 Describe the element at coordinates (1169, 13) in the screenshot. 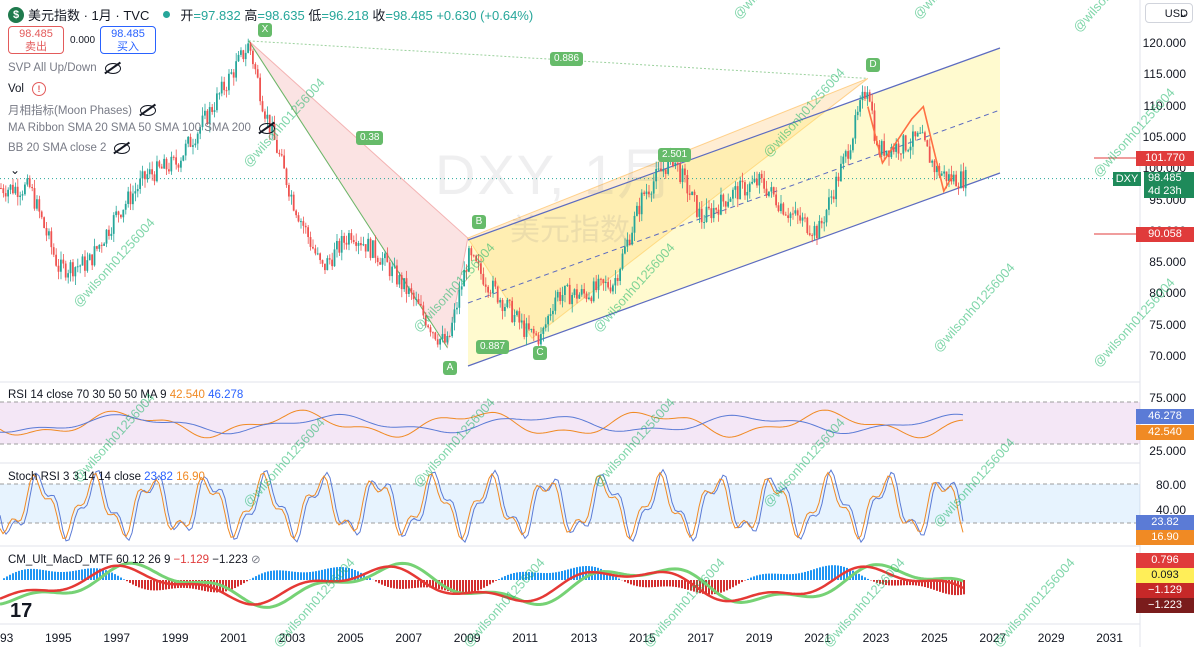

I see `currency-select: USD⌄` at that location.